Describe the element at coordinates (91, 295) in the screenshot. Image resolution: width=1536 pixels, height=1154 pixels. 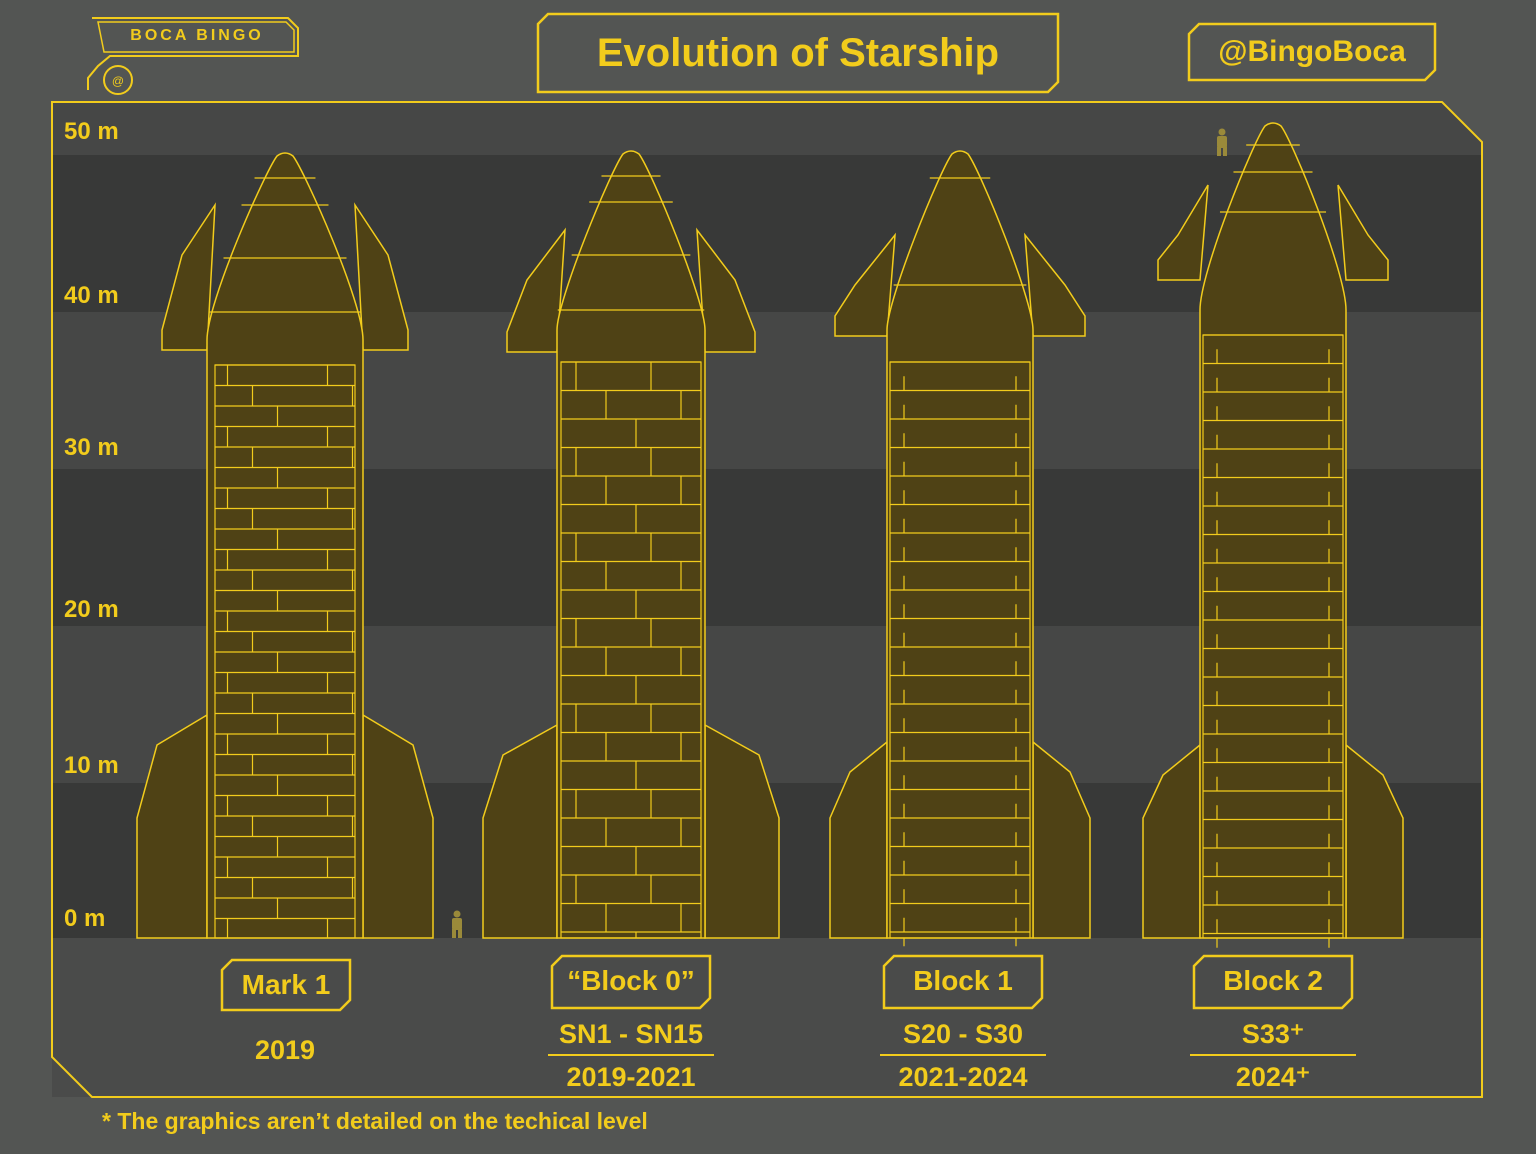
I see `y-label-40: 40 m` at that location.